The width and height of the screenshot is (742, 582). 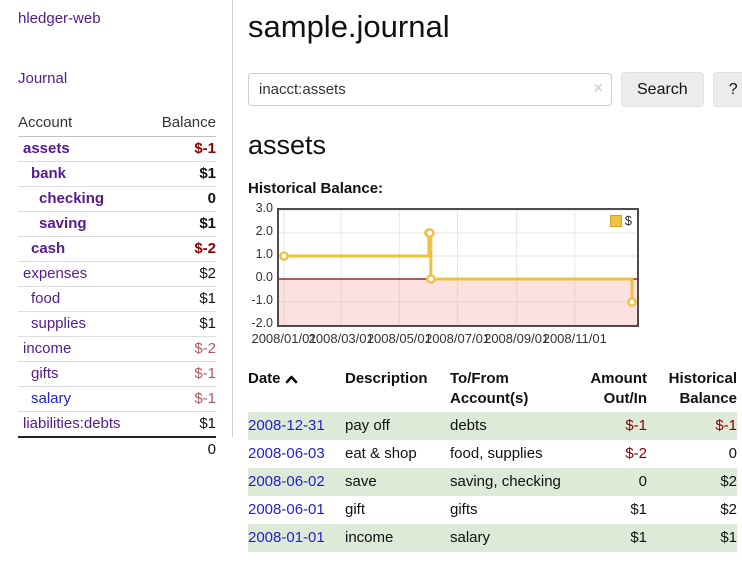 I want to click on register-header-amount: Amount Out/In, so click(x=618, y=388).